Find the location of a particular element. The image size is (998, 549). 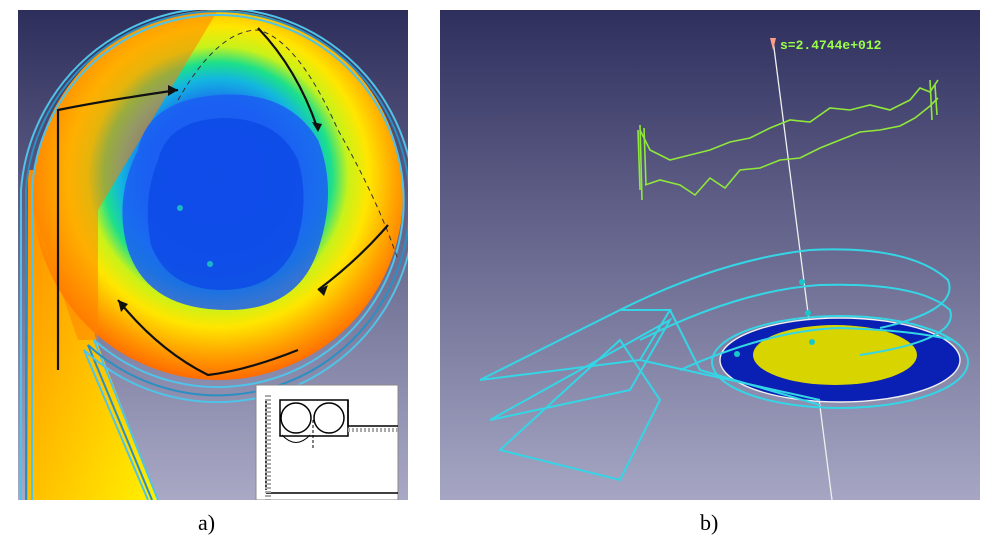

flow-arrow-icon is located at coordinates (223, 198).